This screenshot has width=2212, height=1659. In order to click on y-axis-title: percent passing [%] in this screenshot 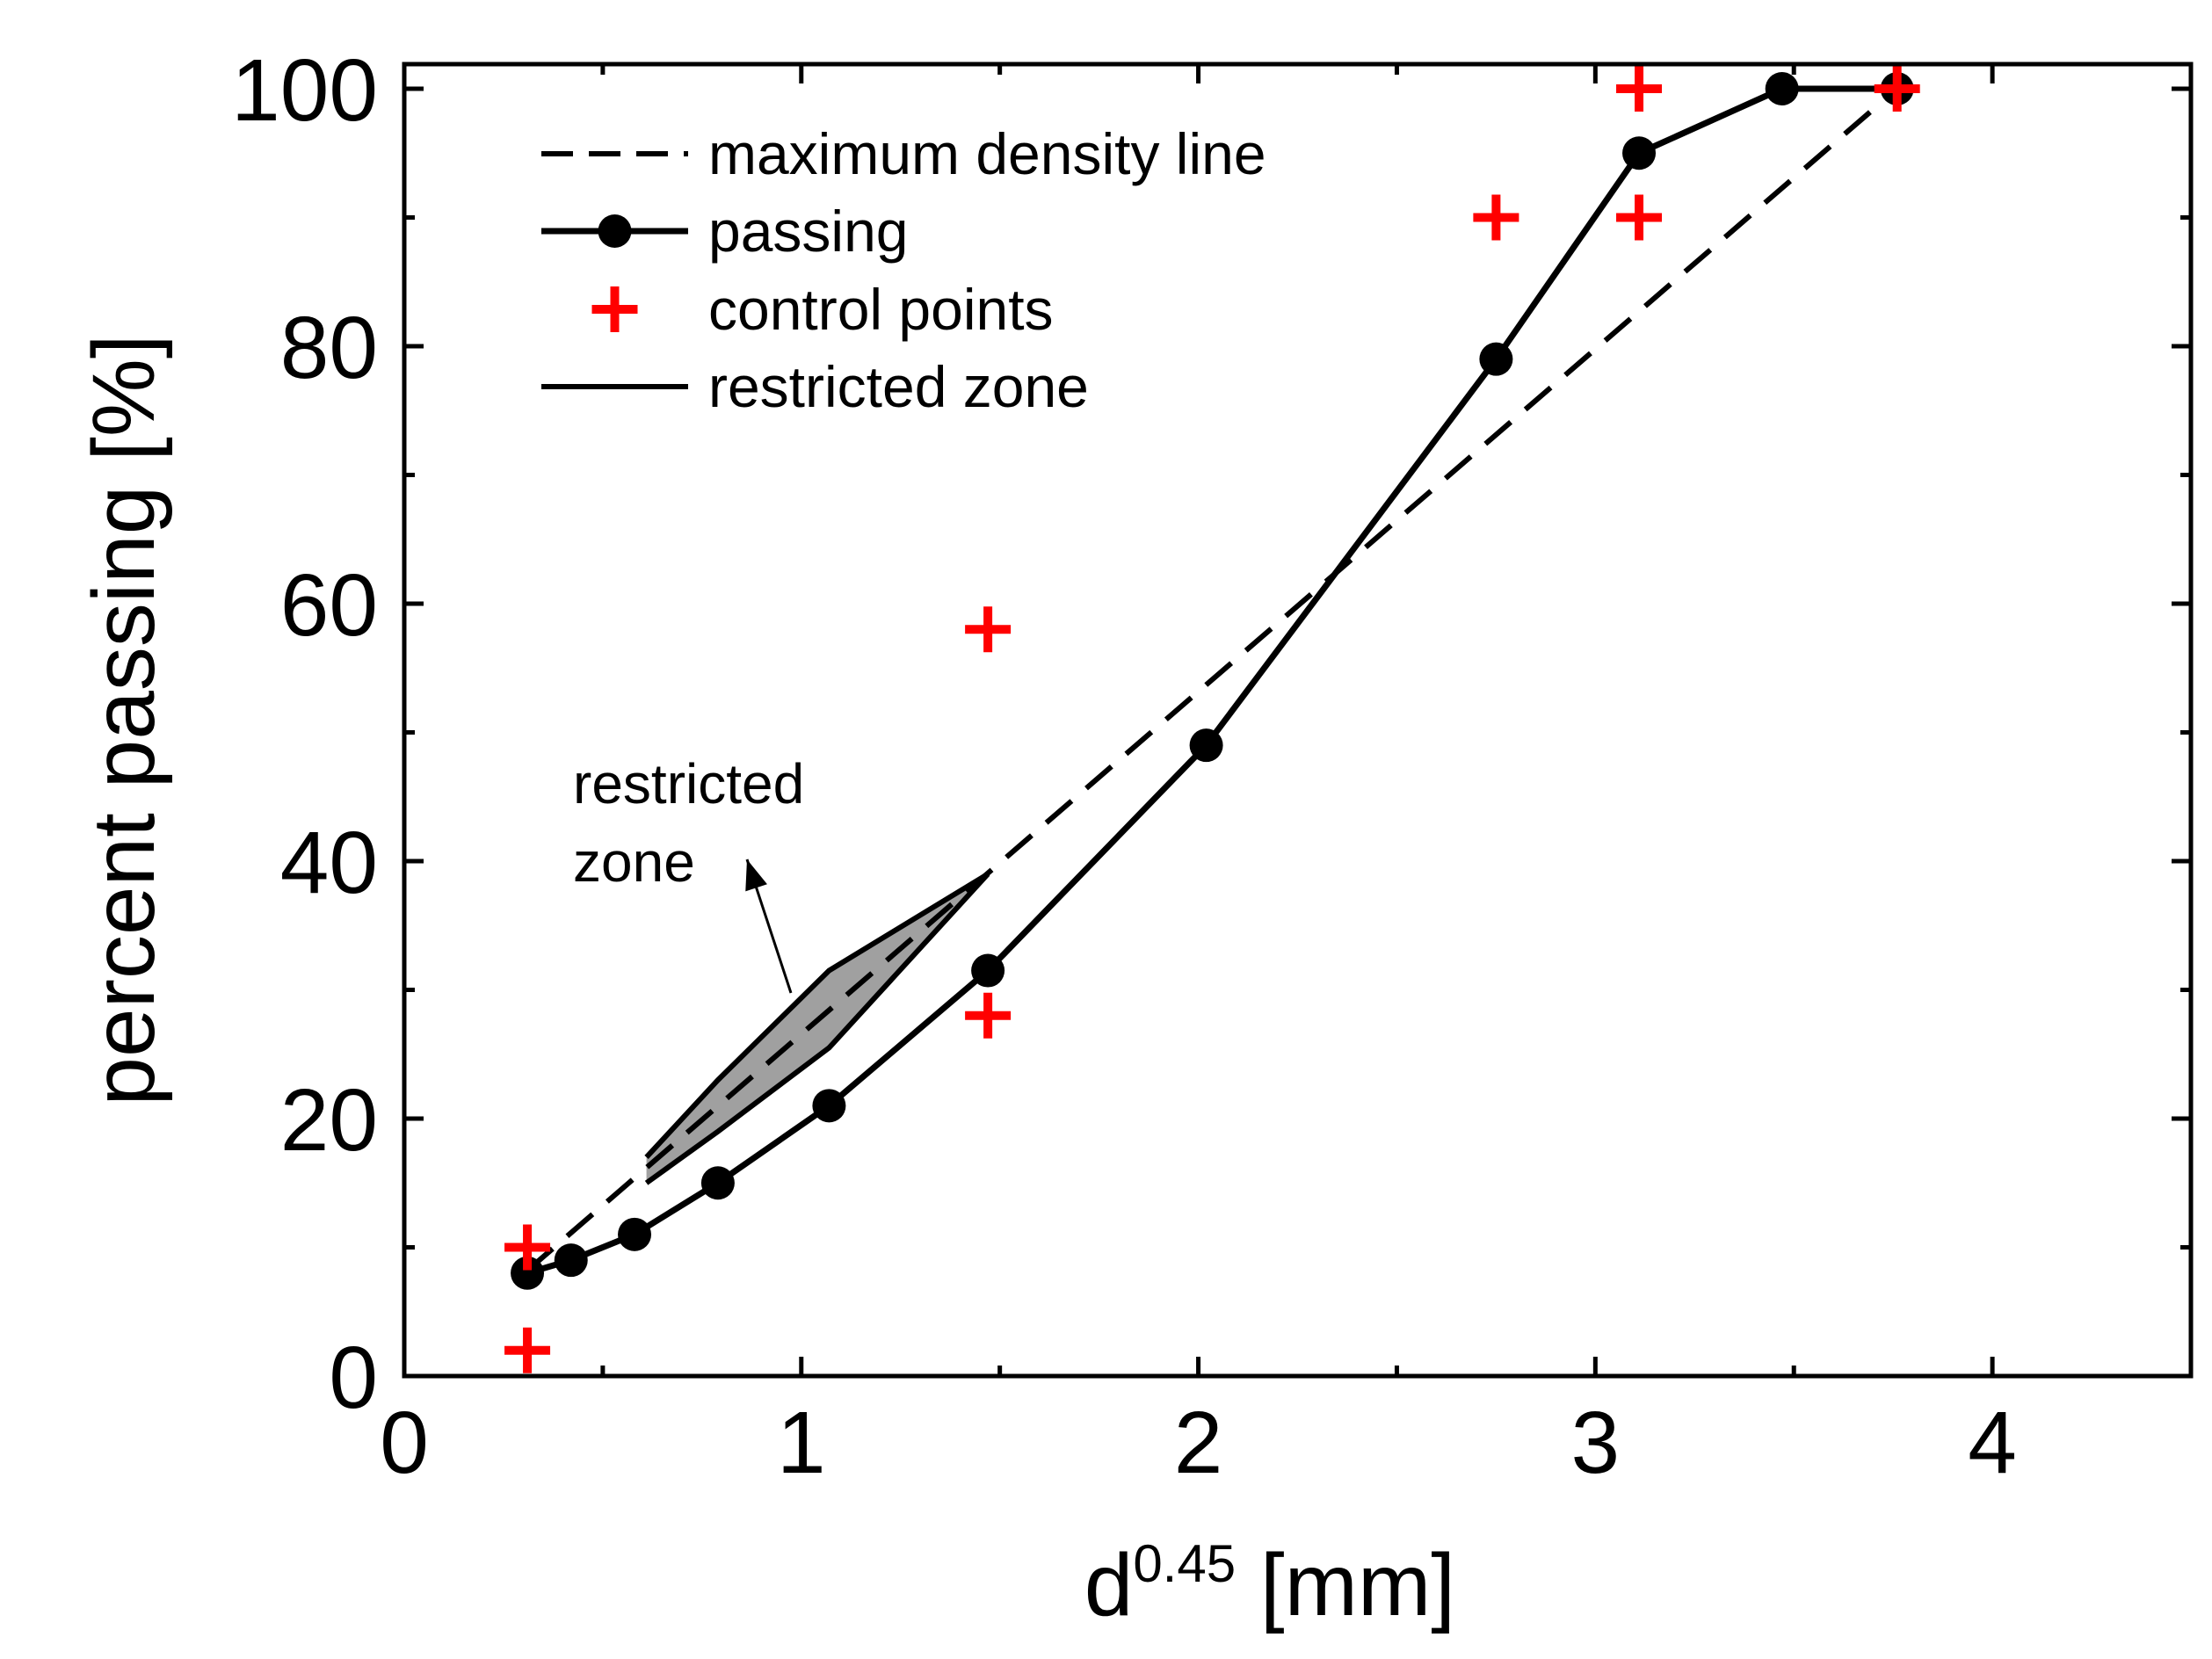, I will do `click(124, 719)`.